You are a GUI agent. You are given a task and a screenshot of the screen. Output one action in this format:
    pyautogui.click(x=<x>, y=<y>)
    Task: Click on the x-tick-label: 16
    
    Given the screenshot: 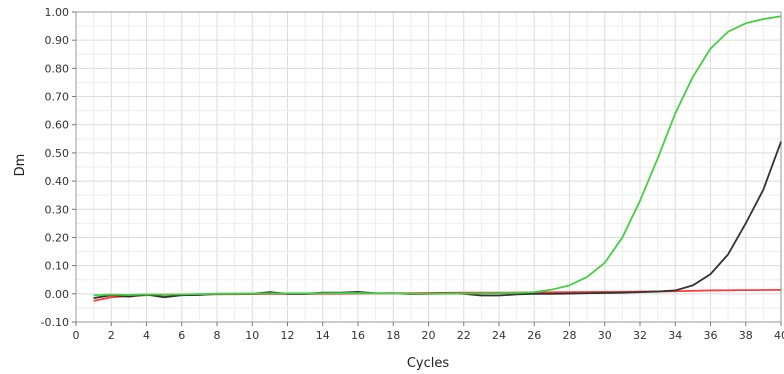 What is the action you would take?
    pyautogui.click(x=358, y=335)
    